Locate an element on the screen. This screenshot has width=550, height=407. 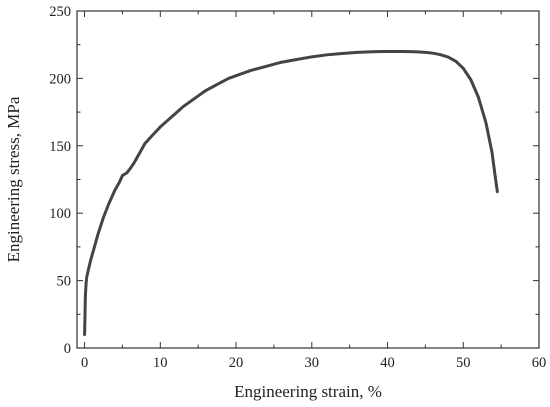
y-tick-label: 0 is located at coordinates (67, 349).